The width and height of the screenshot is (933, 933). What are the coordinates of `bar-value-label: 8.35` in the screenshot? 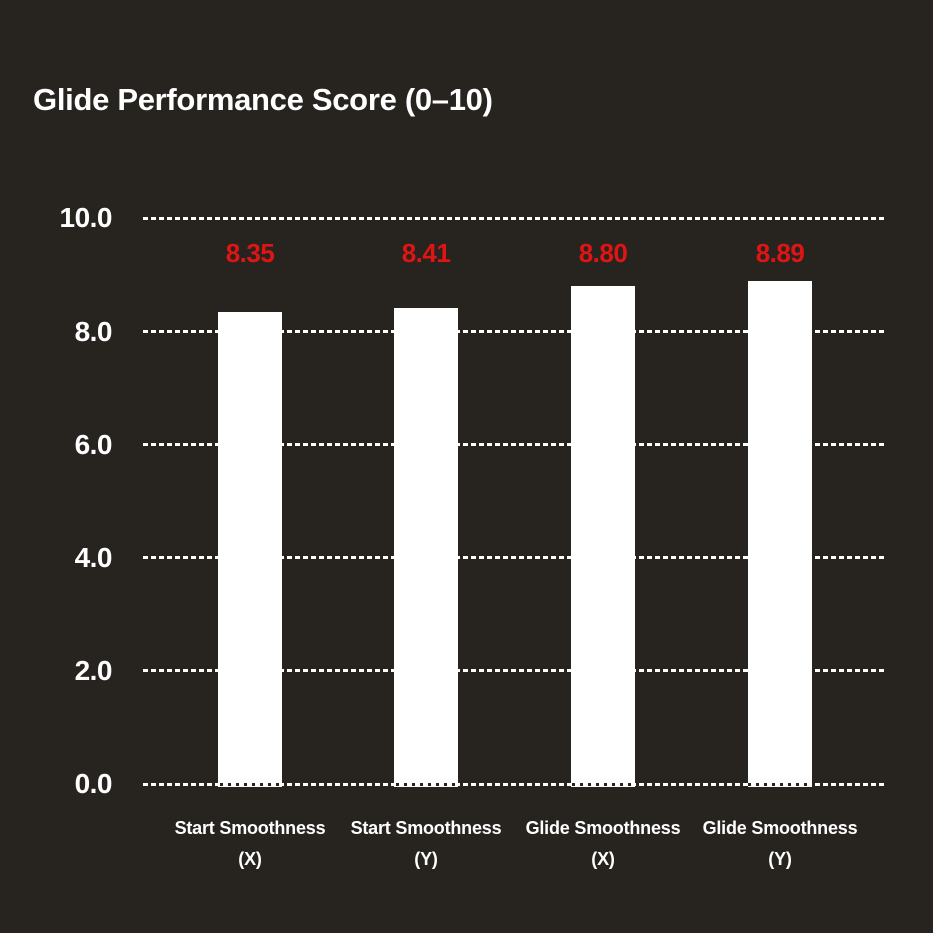 It's located at (250, 253).